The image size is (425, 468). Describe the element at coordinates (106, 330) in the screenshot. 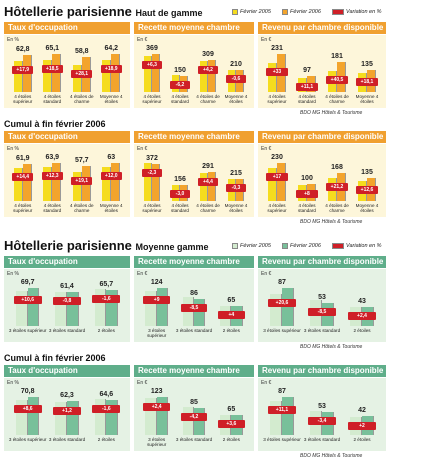

I see `x-tick-label: 2 étoiles` at that location.